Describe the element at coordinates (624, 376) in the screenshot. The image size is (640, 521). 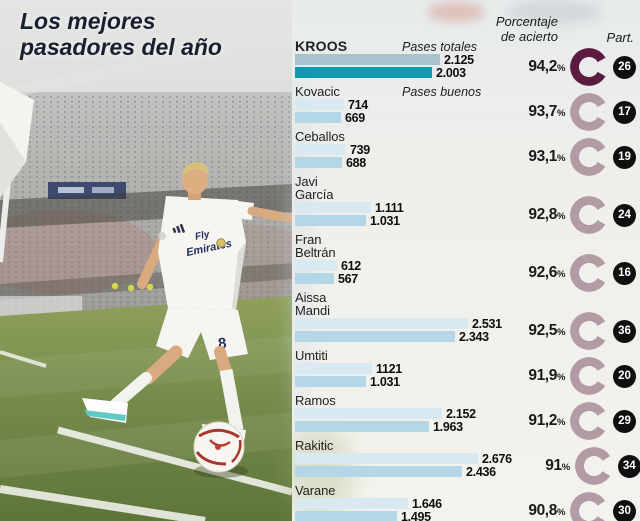
I see `matches-badge: 20` at that location.